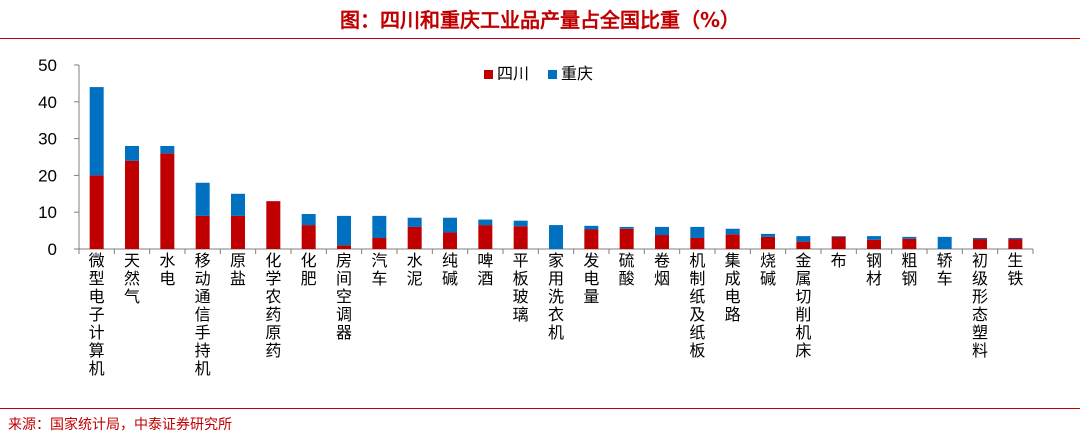 This screenshot has width=1080, height=438. I want to click on category-label: 化肥, so click(309, 269).